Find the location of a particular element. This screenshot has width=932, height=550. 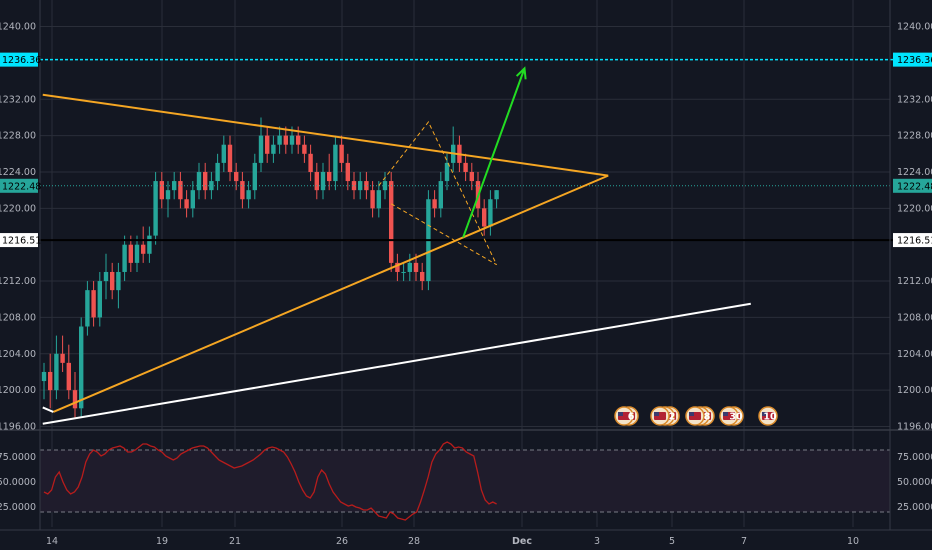

price-tick-right-9: 1196.00 is located at coordinates (914, 427).